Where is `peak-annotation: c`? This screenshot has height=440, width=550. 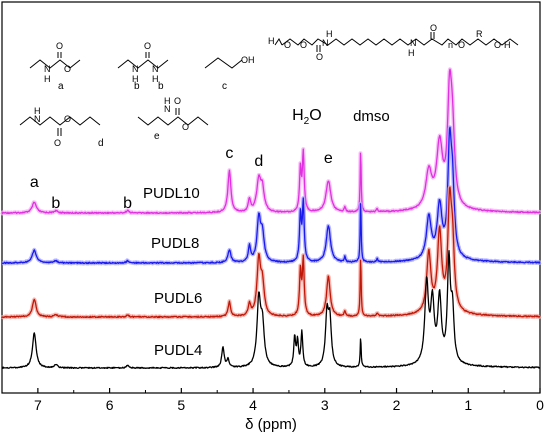 peak-annotation: c is located at coordinates (229, 153).